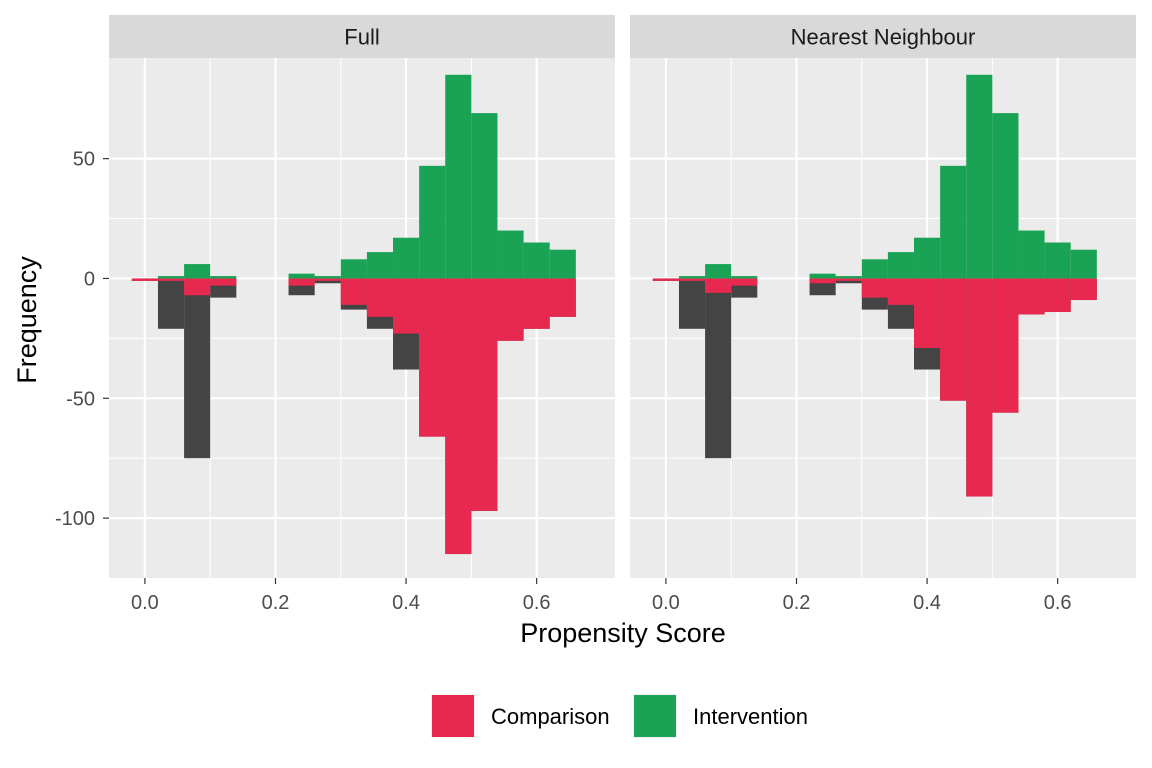 This screenshot has height=768, width=1152. What do you see at coordinates (550, 716) in the screenshot?
I see `legend-label-comparison: Comparison` at bounding box center [550, 716].